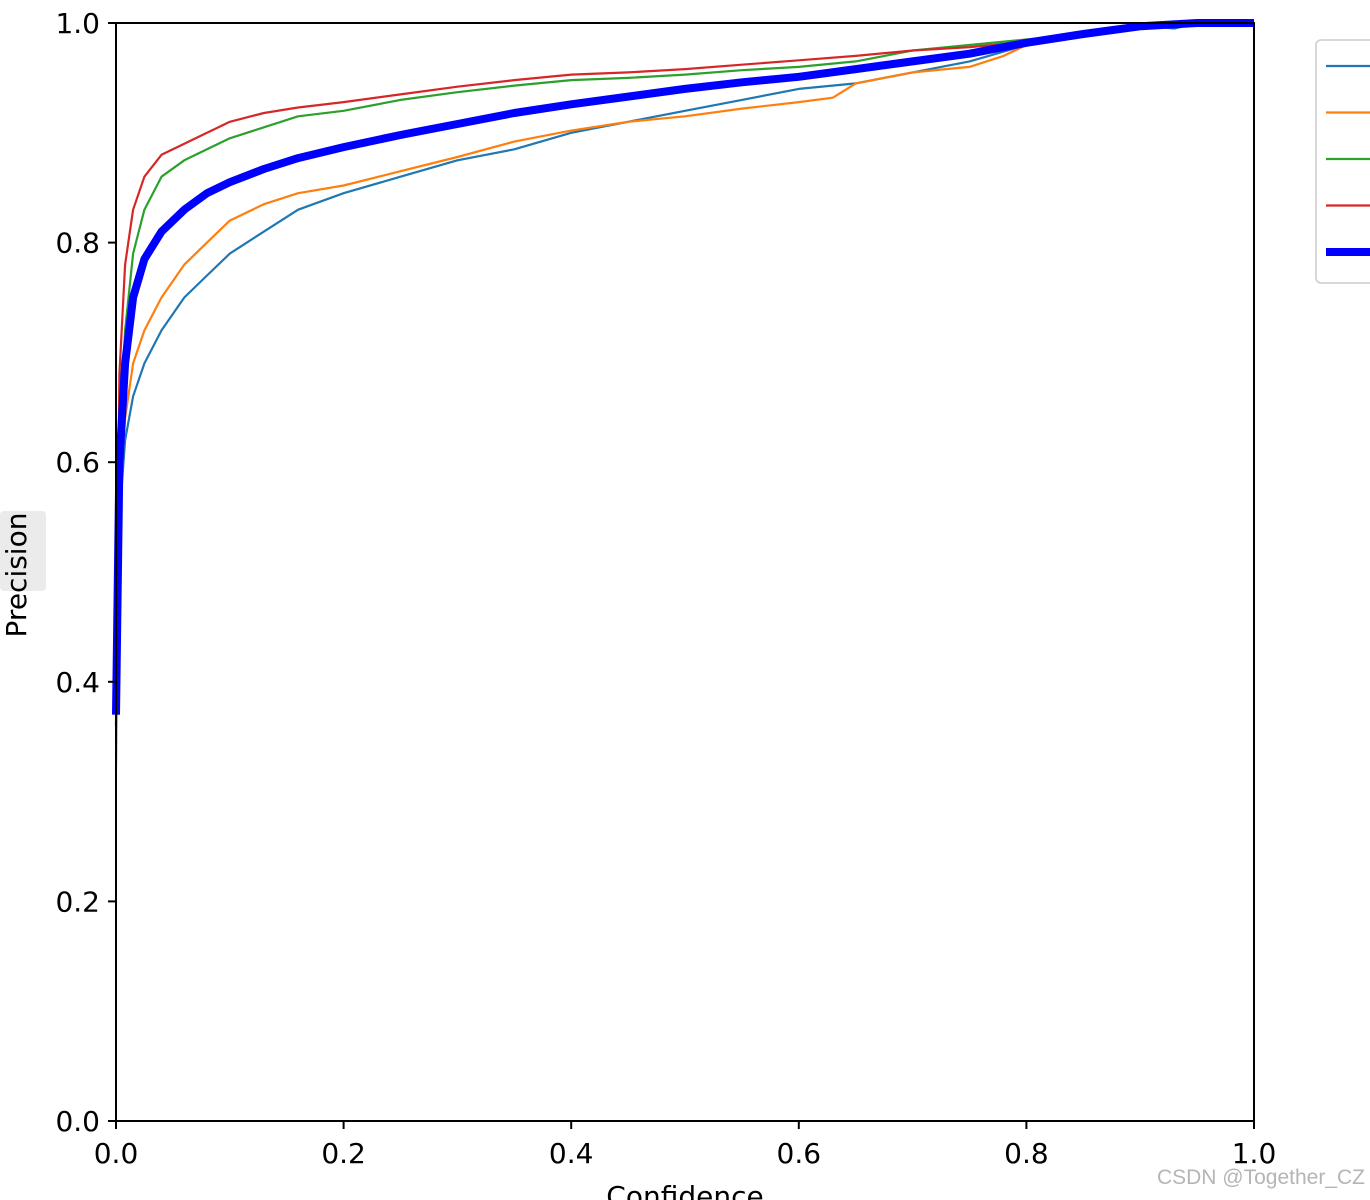 Image resolution: width=1370 pixels, height=1200 pixels. I want to click on legend, so click(1342, 161).